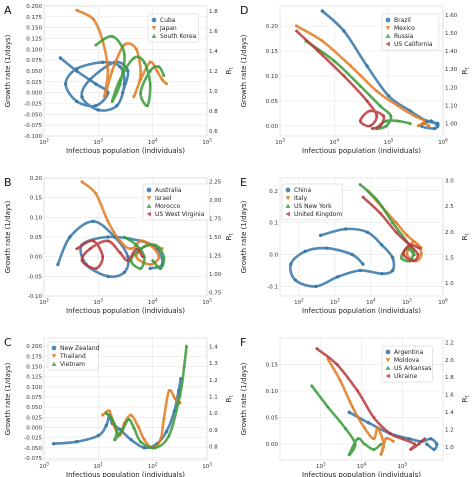 This screenshot has width=474, height=477. What do you see at coordinates (34, 40) in the screenshot?
I see `y-tick-label: 0.125` at bounding box center [34, 40].